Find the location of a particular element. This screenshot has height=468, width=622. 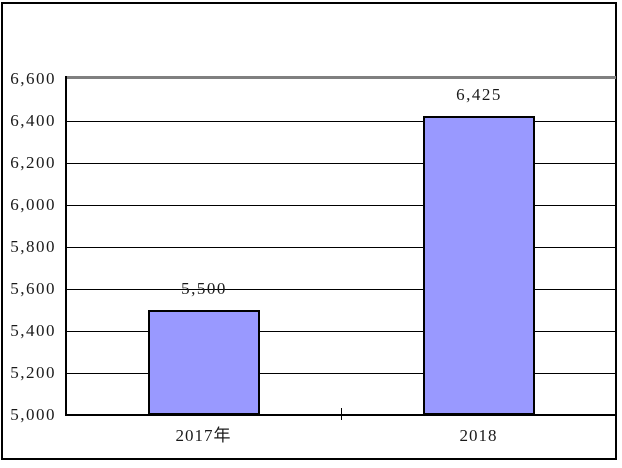

y-axis-tick-label: 5,000 is located at coordinates (33, 414).